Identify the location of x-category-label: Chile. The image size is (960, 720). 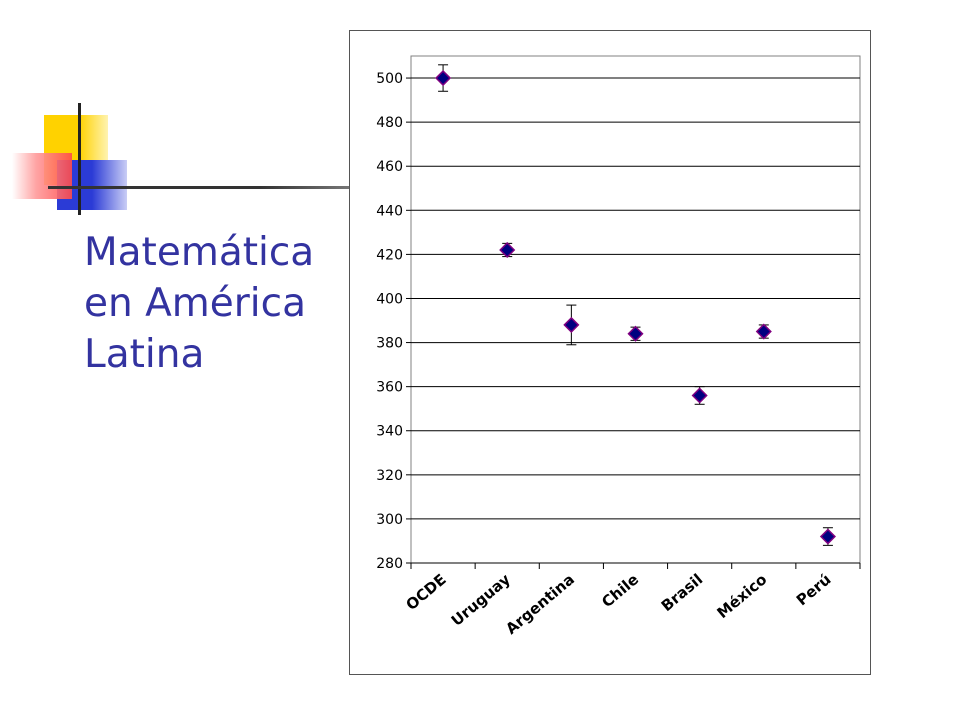
(620, 590).